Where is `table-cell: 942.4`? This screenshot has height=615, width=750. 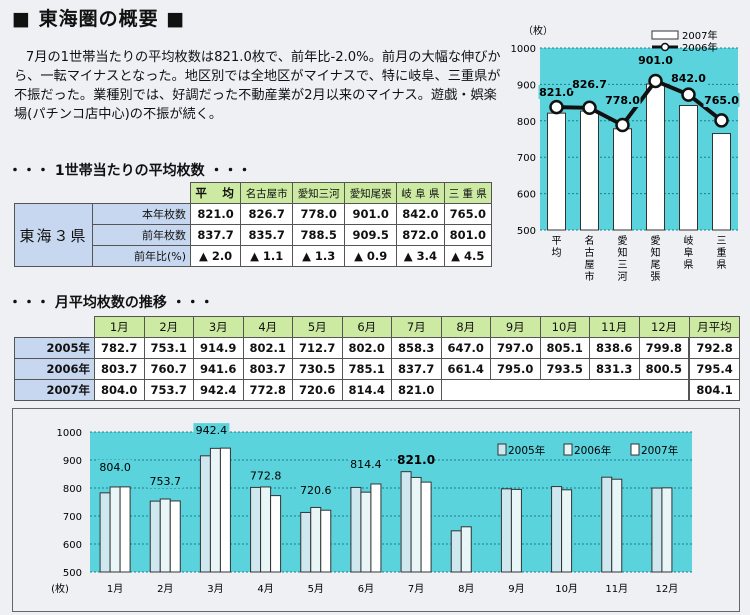
table-cell: 942.4 is located at coordinates (218, 390).